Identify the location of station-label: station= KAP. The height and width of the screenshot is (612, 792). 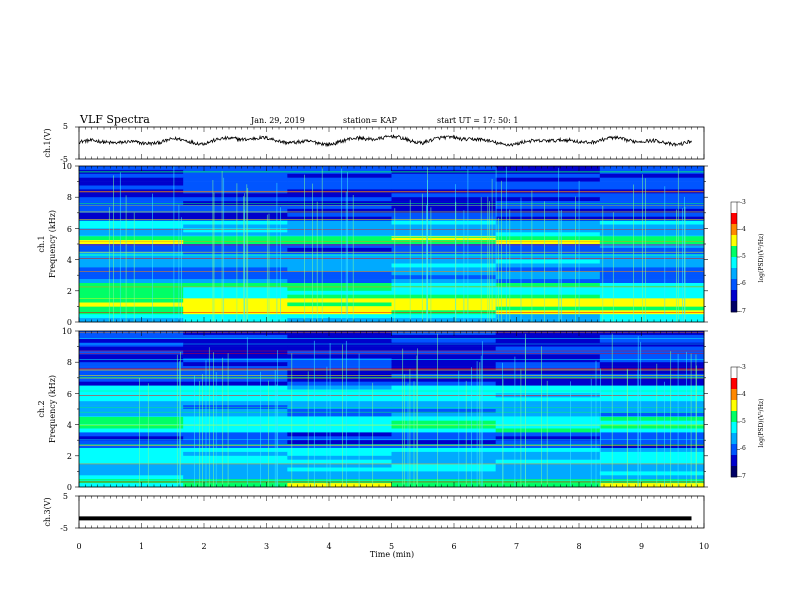
(370, 120).